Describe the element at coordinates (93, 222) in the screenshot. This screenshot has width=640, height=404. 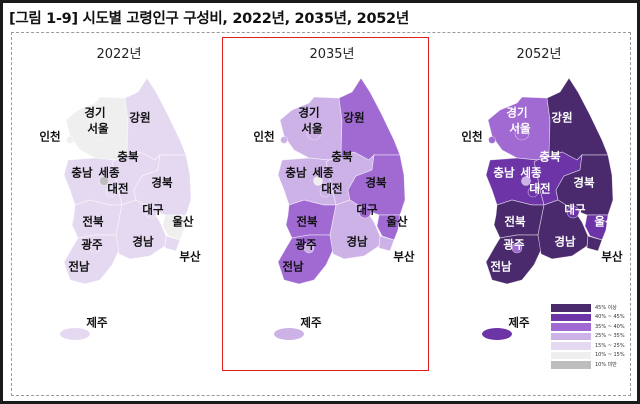
I see `region-label-전북: 전북` at that location.